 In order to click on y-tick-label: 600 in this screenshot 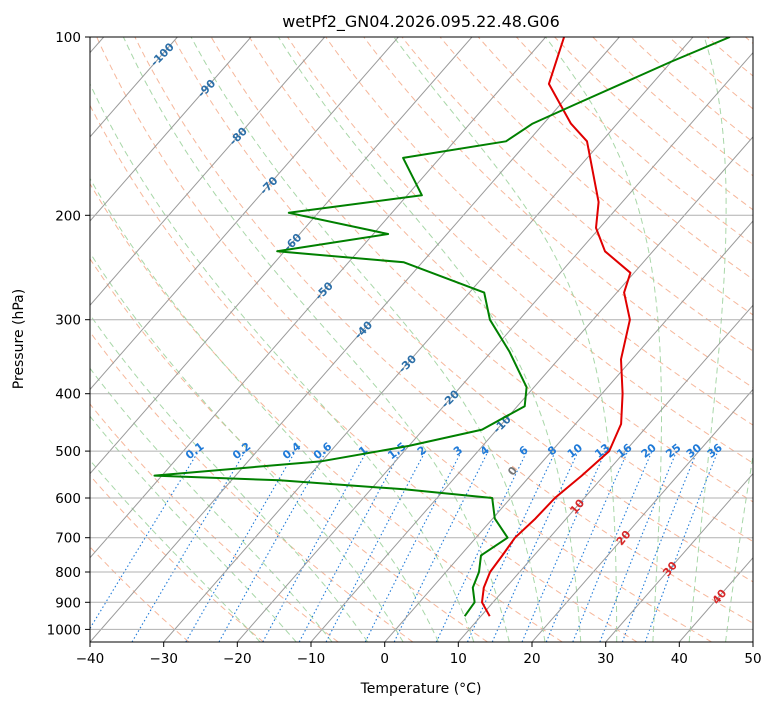, I will do `click(68, 499)`.